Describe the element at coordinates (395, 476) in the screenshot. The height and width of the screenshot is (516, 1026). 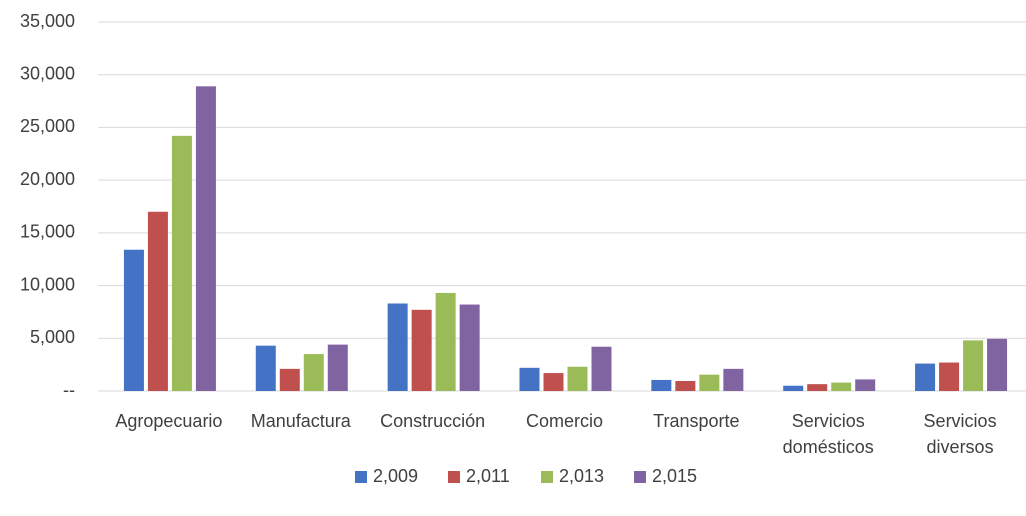
I see `legend-label: 2,009` at that location.